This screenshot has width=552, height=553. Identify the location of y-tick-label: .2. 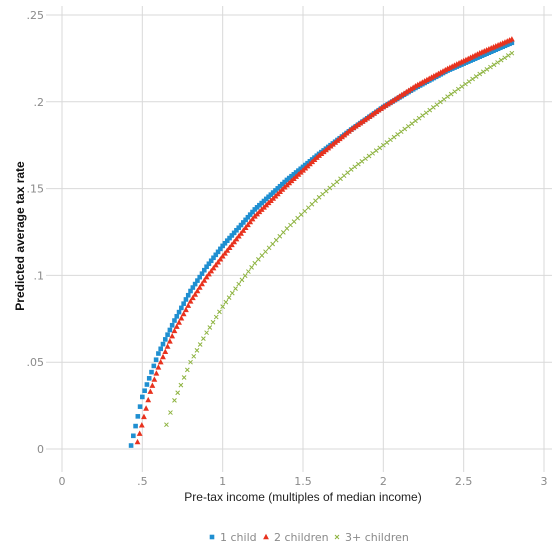
(39, 102).